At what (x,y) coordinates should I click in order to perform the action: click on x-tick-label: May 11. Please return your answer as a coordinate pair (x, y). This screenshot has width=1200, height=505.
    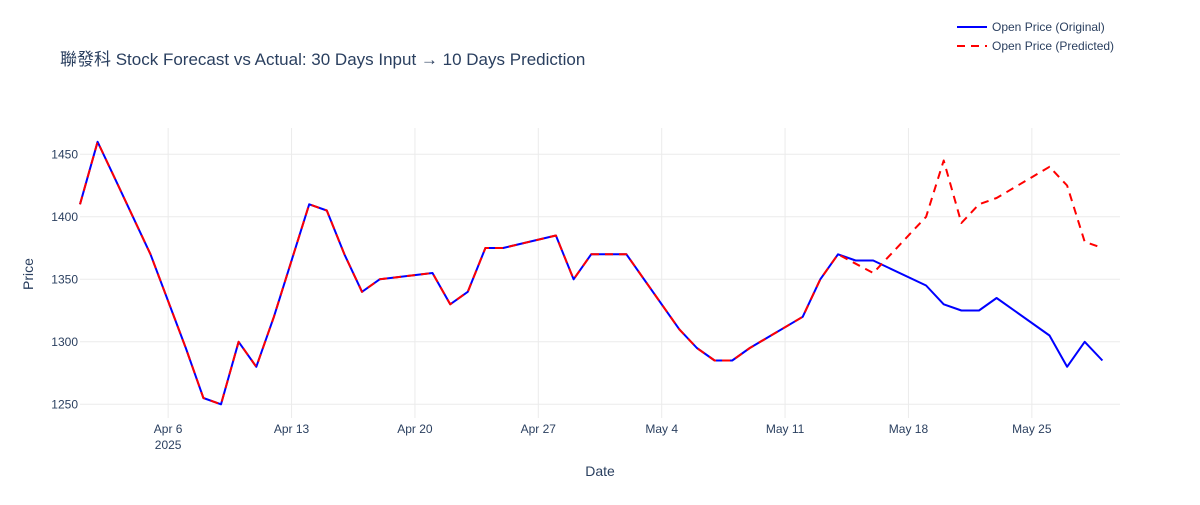
    Looking at the image, I should click on (785, 429).